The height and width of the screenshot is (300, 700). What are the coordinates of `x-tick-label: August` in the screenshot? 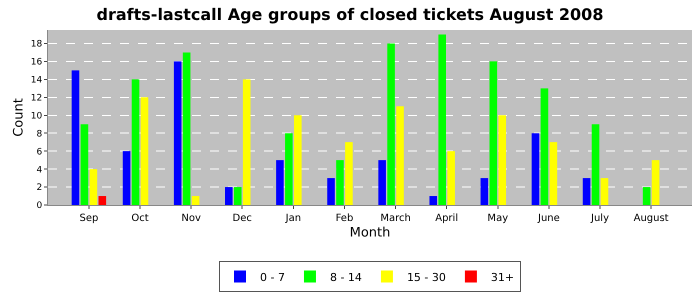 It's located at (651, 218).